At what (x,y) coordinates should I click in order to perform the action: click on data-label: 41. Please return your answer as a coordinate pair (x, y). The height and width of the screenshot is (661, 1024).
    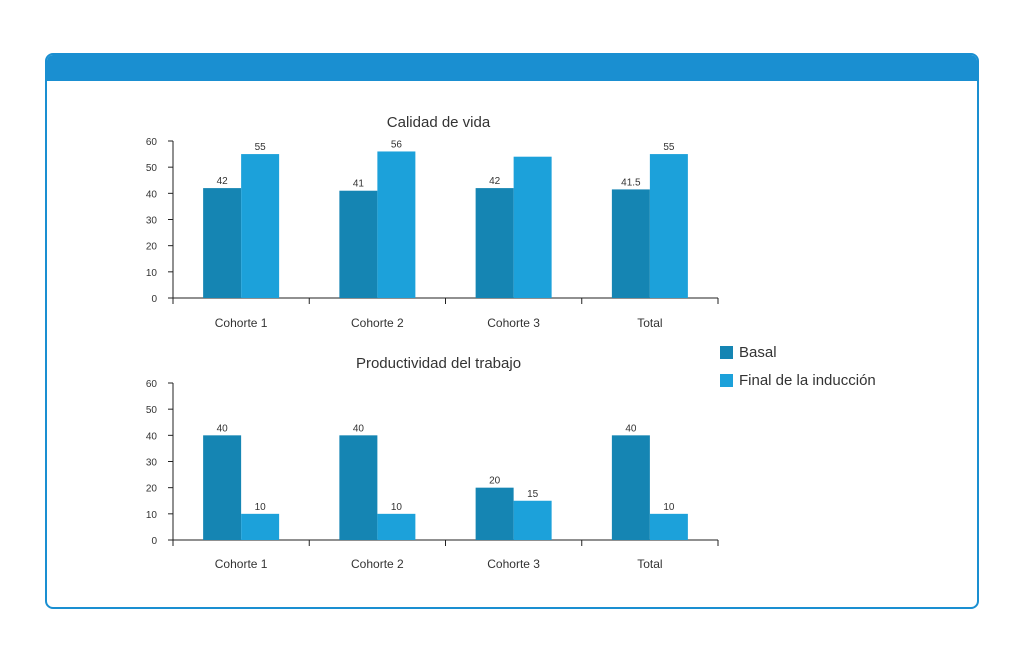
    Looking at the image, I should click on (359, 184).